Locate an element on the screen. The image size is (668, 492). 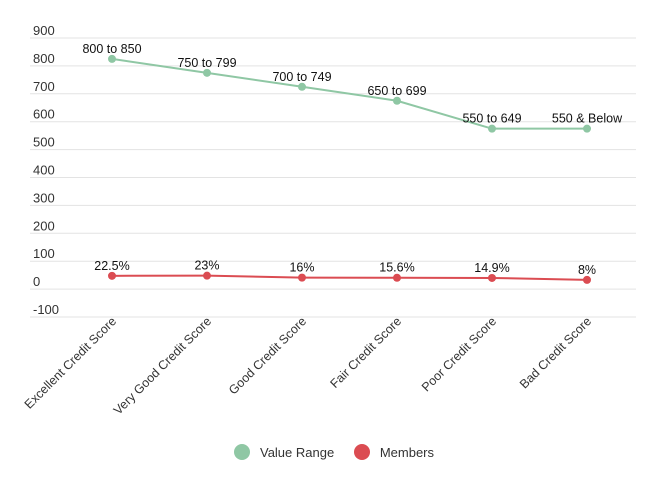
data-label: 14.9% is located at coordinates (491, 268).